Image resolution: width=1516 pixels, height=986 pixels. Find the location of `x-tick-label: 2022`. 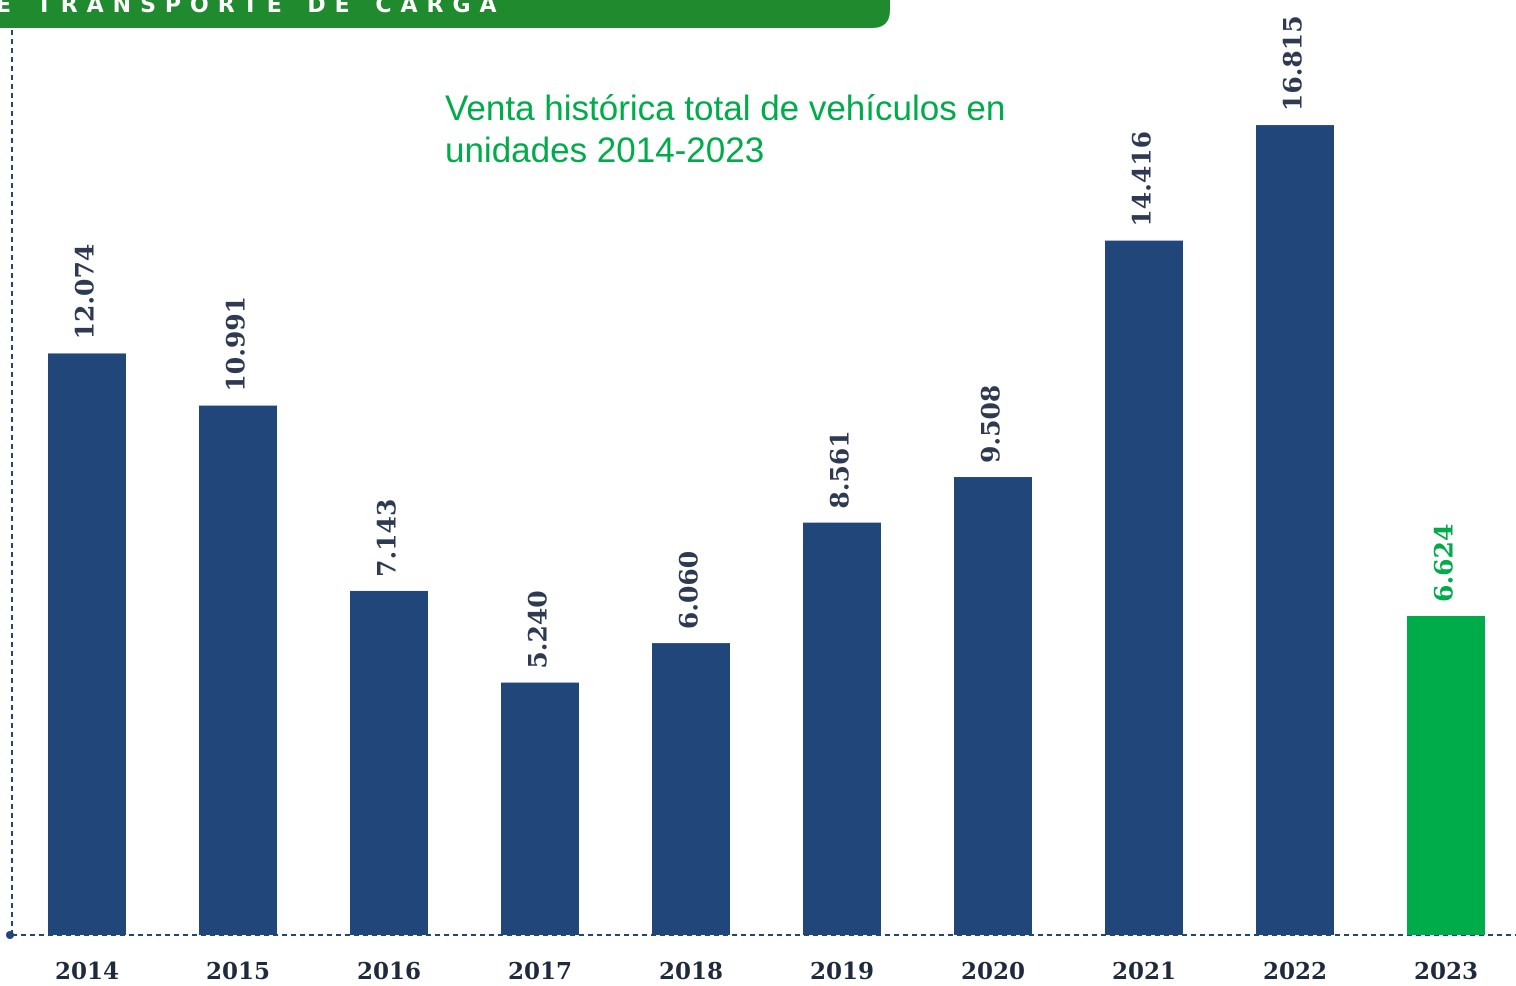

x-tick-label: 2022 is located at coordinates (1295, 971).